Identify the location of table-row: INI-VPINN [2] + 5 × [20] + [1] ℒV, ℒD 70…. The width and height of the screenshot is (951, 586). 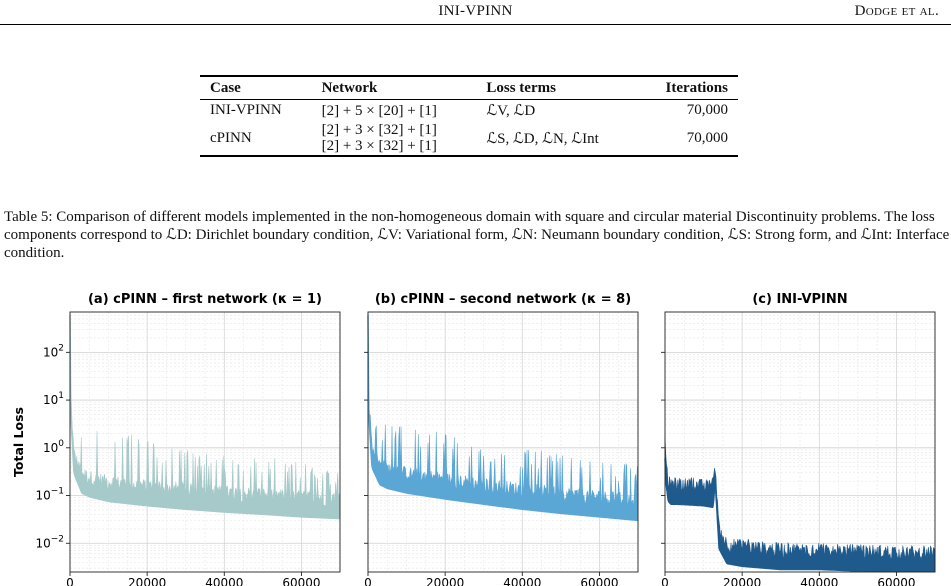
(469, 111).